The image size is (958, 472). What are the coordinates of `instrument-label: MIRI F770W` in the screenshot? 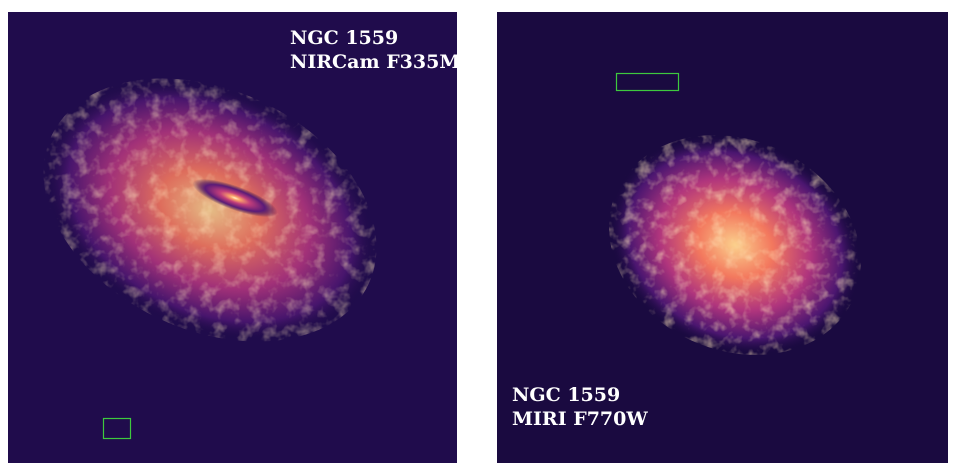 It's located at (580, 419).